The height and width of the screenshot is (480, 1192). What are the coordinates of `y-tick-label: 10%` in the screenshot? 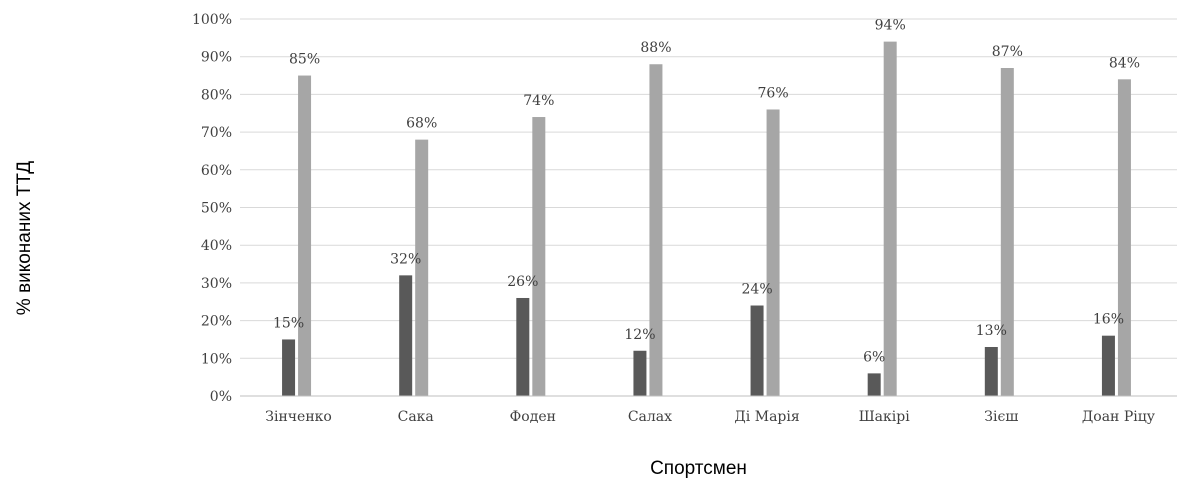 It's located at (216, 359).